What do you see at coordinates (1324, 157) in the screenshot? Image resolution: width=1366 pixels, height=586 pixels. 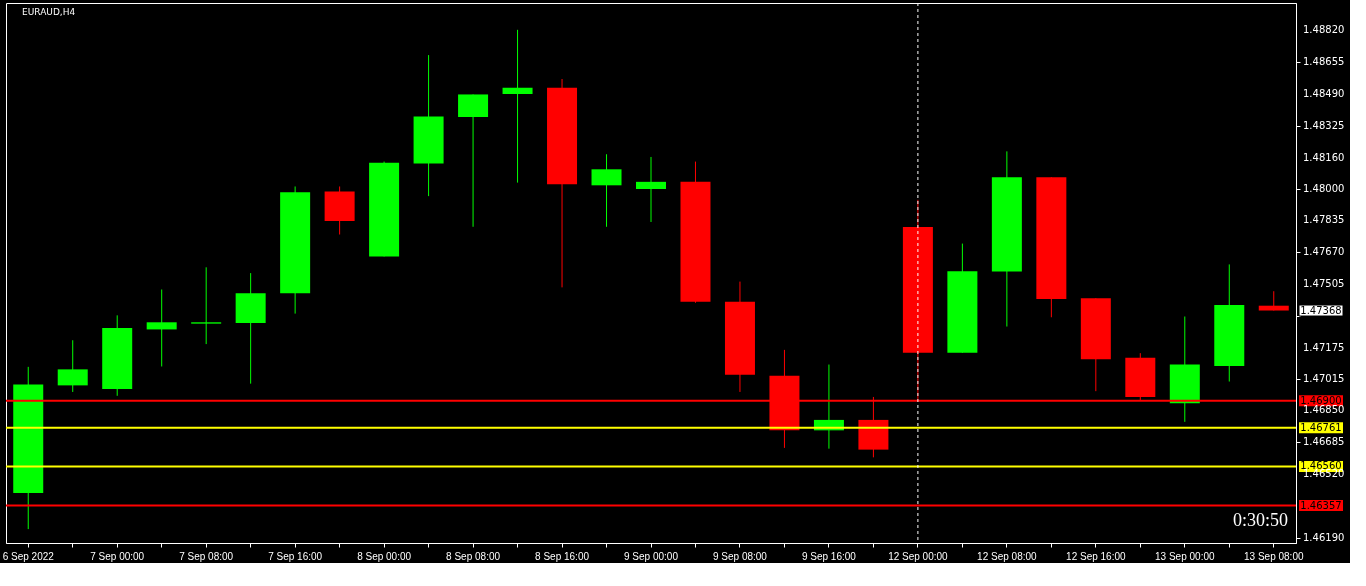 I see `y-tick-label: 1.48160` at bounding box center [1324, 157].